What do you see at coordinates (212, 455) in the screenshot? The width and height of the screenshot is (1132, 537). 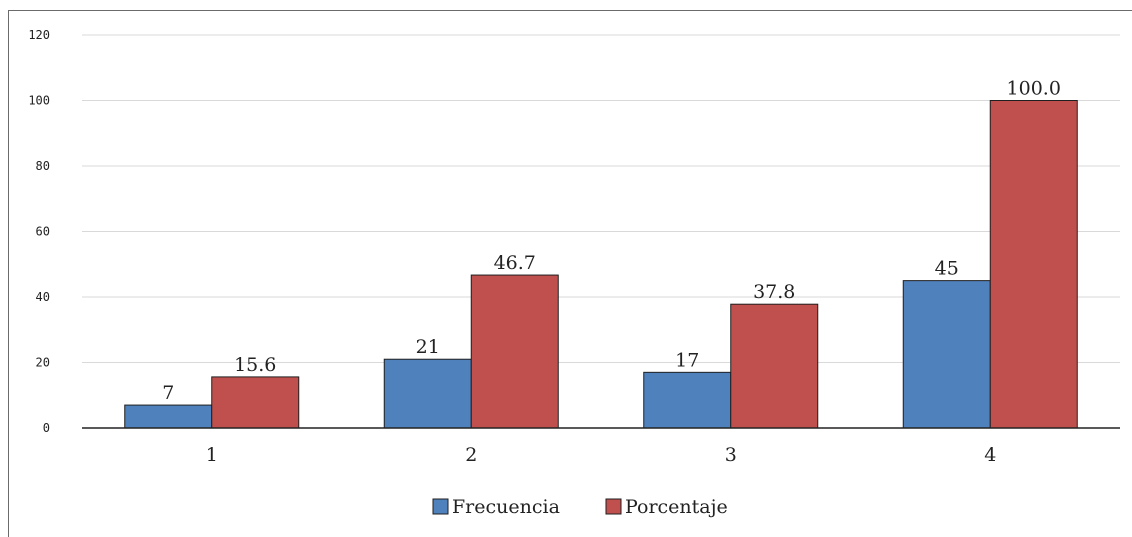 I see `x-category-label: 1` at bounding box center [212, 455].